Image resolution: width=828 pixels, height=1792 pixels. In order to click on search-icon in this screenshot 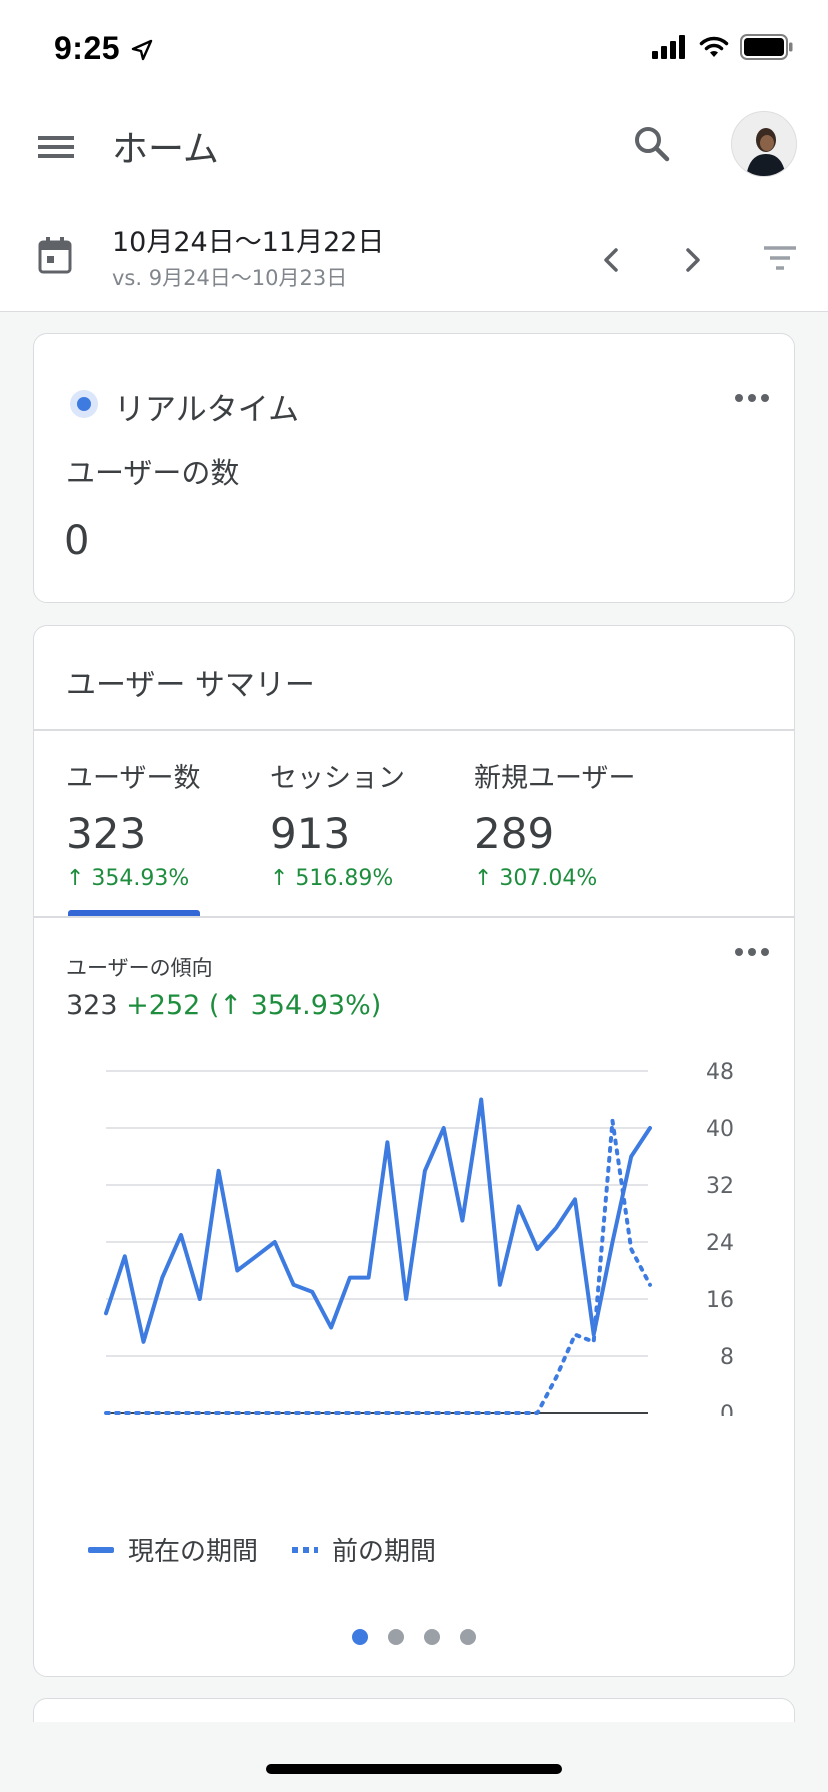, I will do `click(652, 144)`.